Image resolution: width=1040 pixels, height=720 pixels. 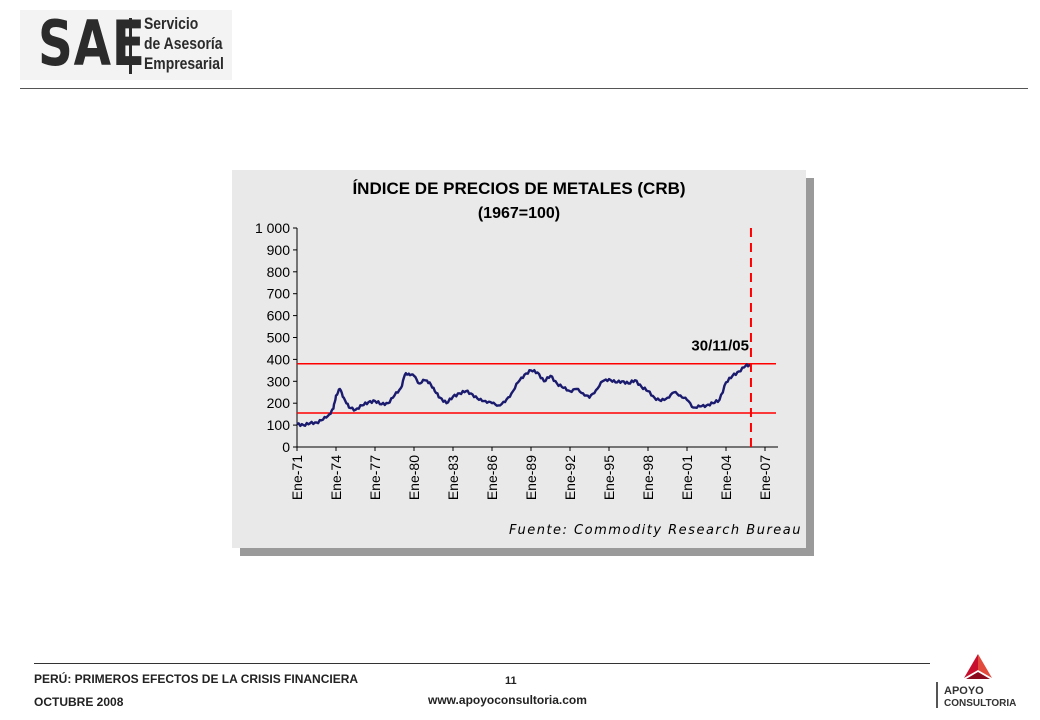 I want to click on x-tick-label: Ene-95, so click(x=609, y=477).